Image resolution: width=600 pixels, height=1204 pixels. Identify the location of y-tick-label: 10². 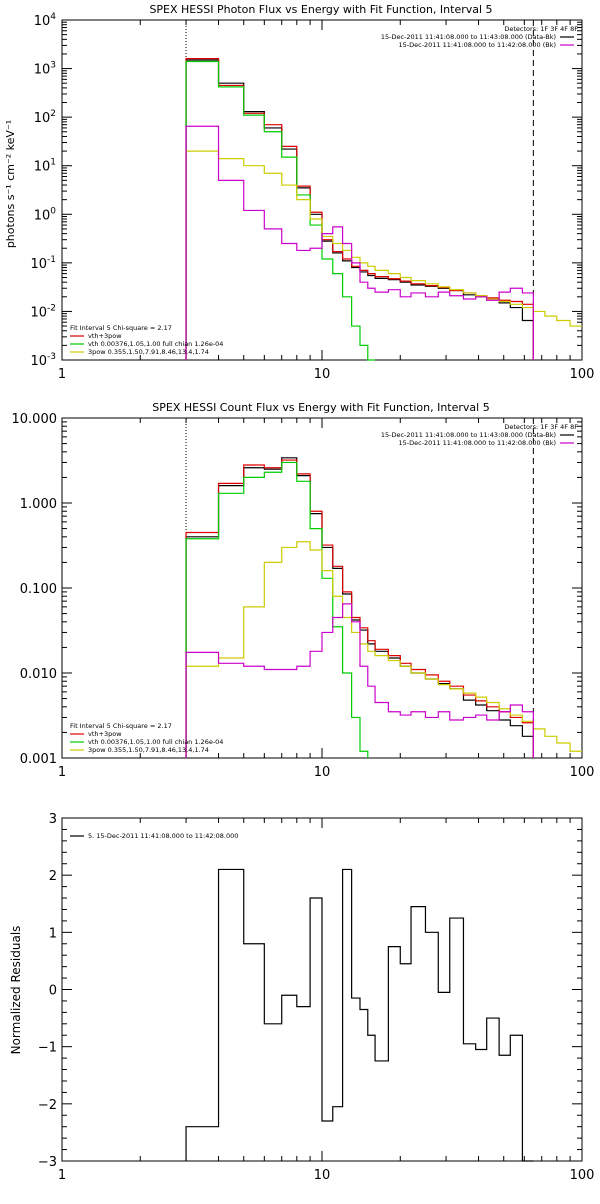
(45, 117).